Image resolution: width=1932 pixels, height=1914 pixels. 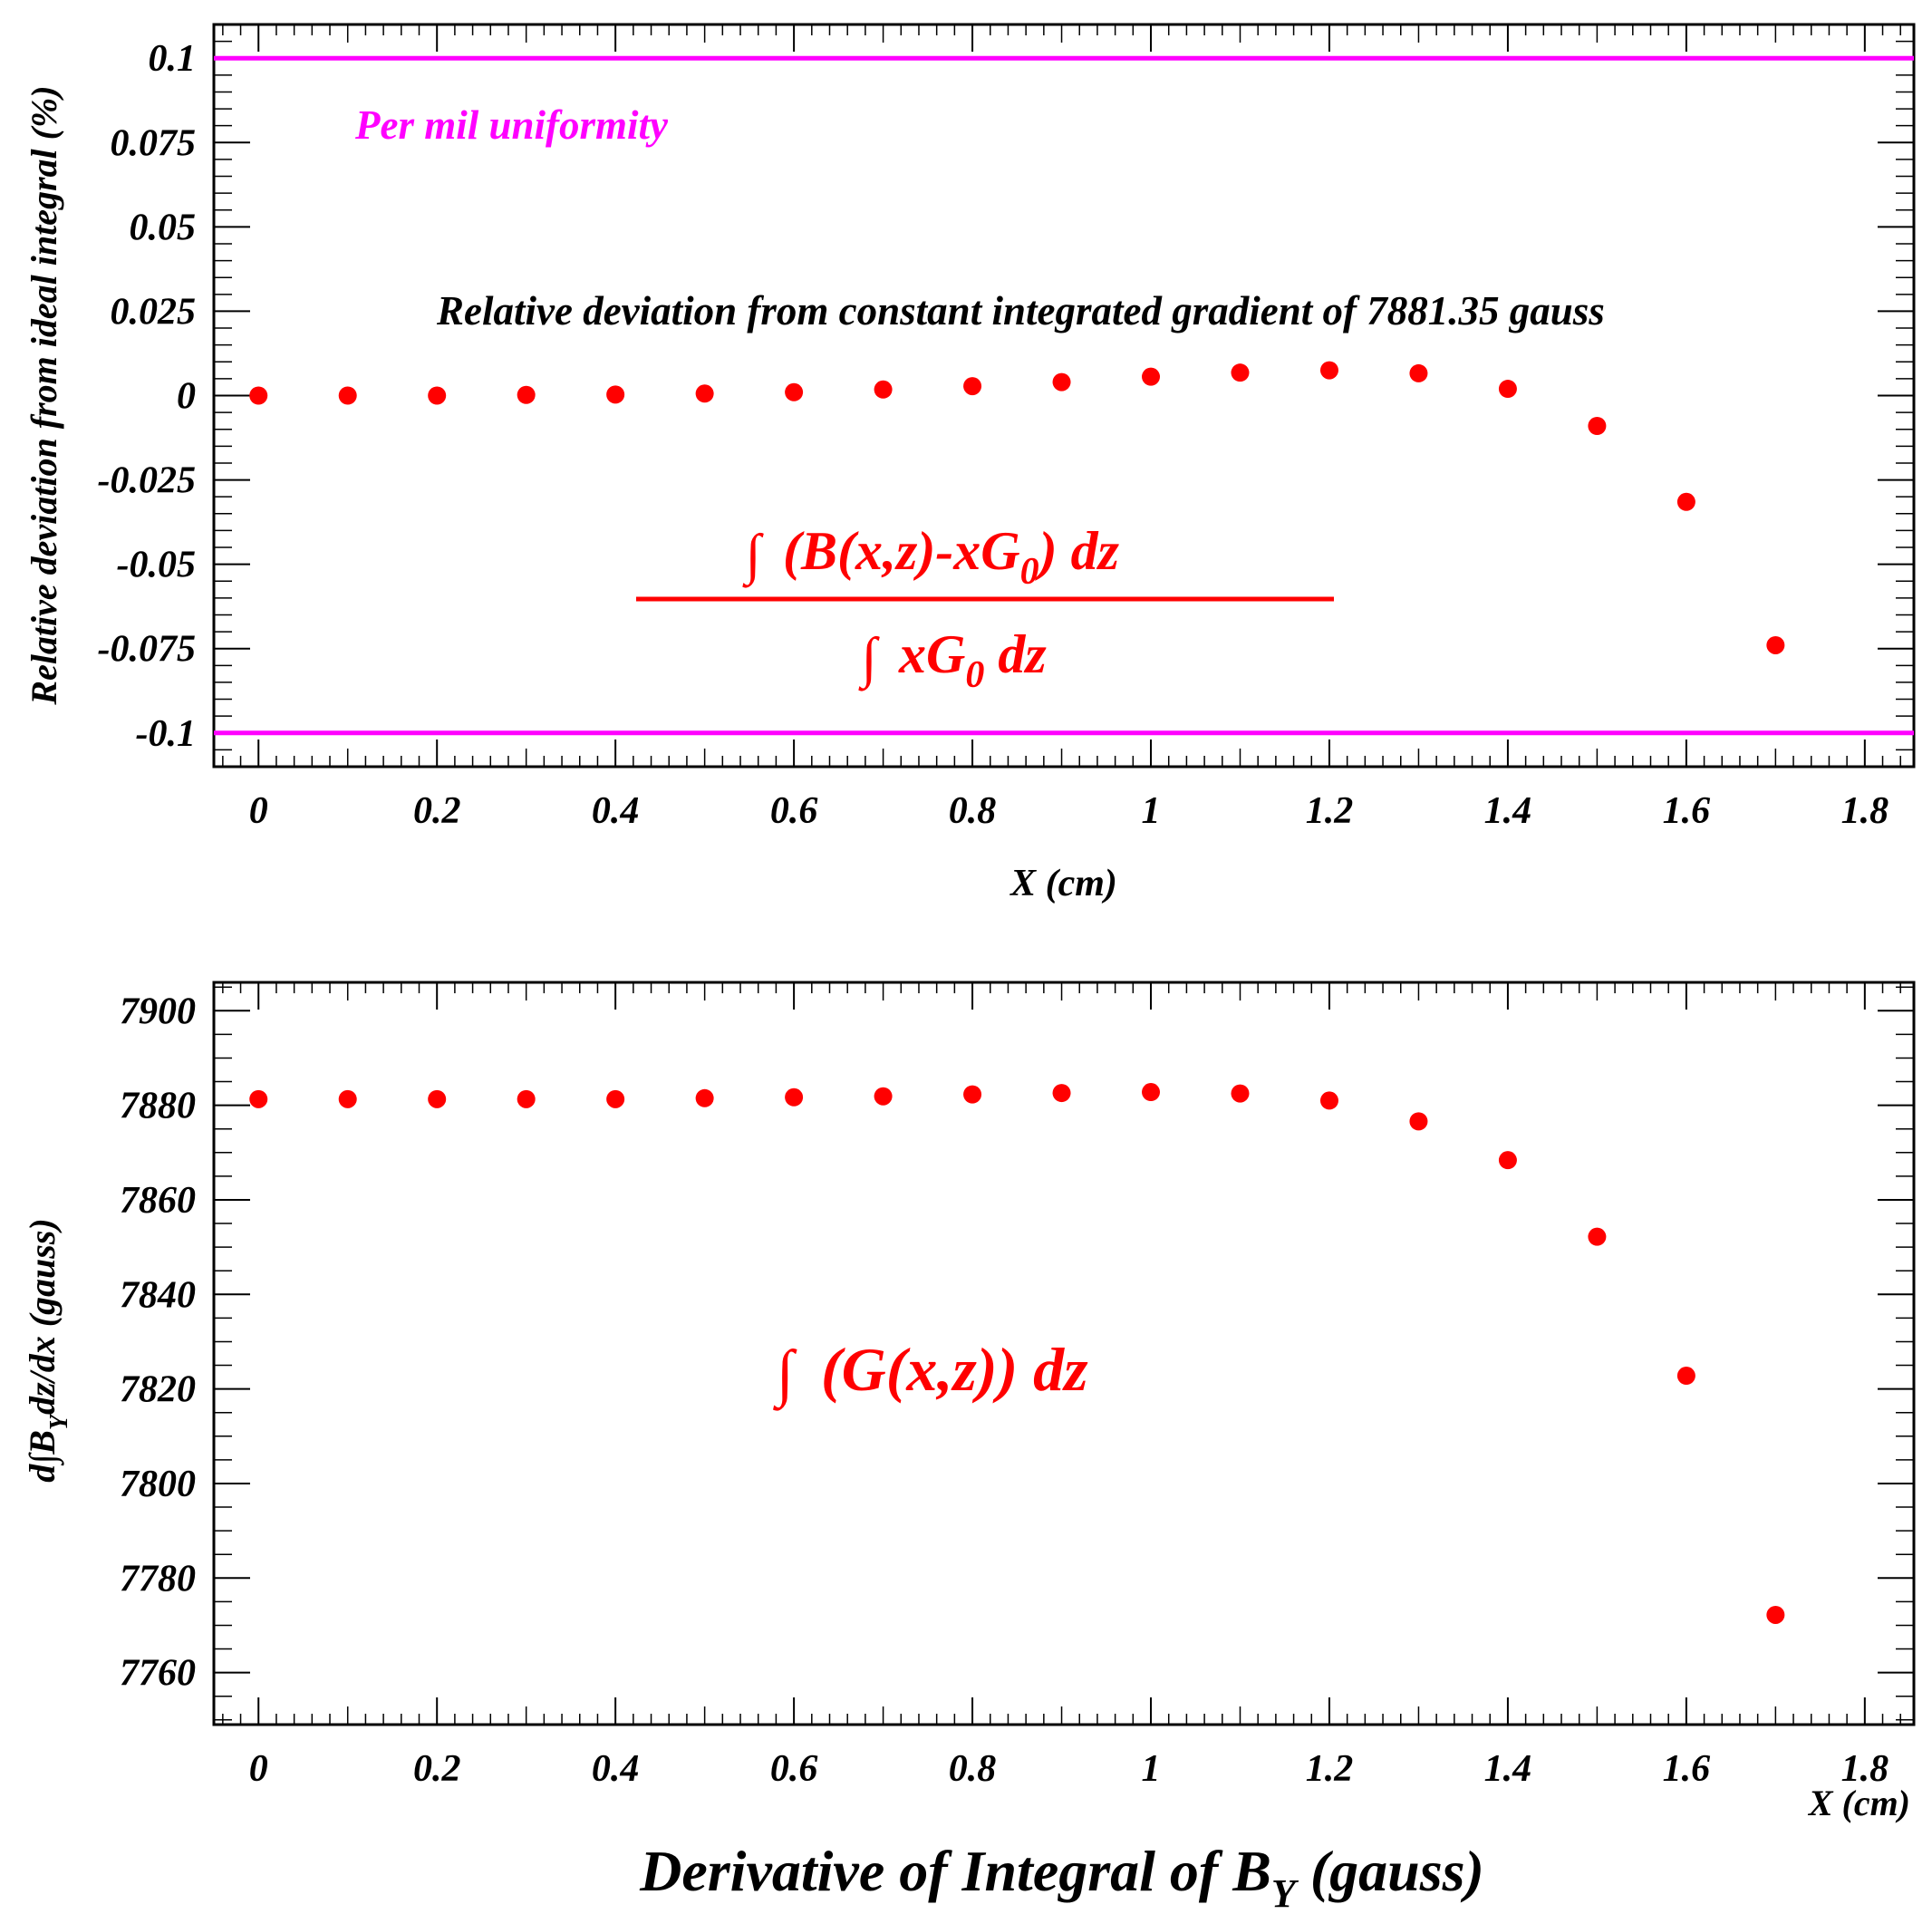 I want to click on y-tick-label: 7820, so click(x=158, y=1390).